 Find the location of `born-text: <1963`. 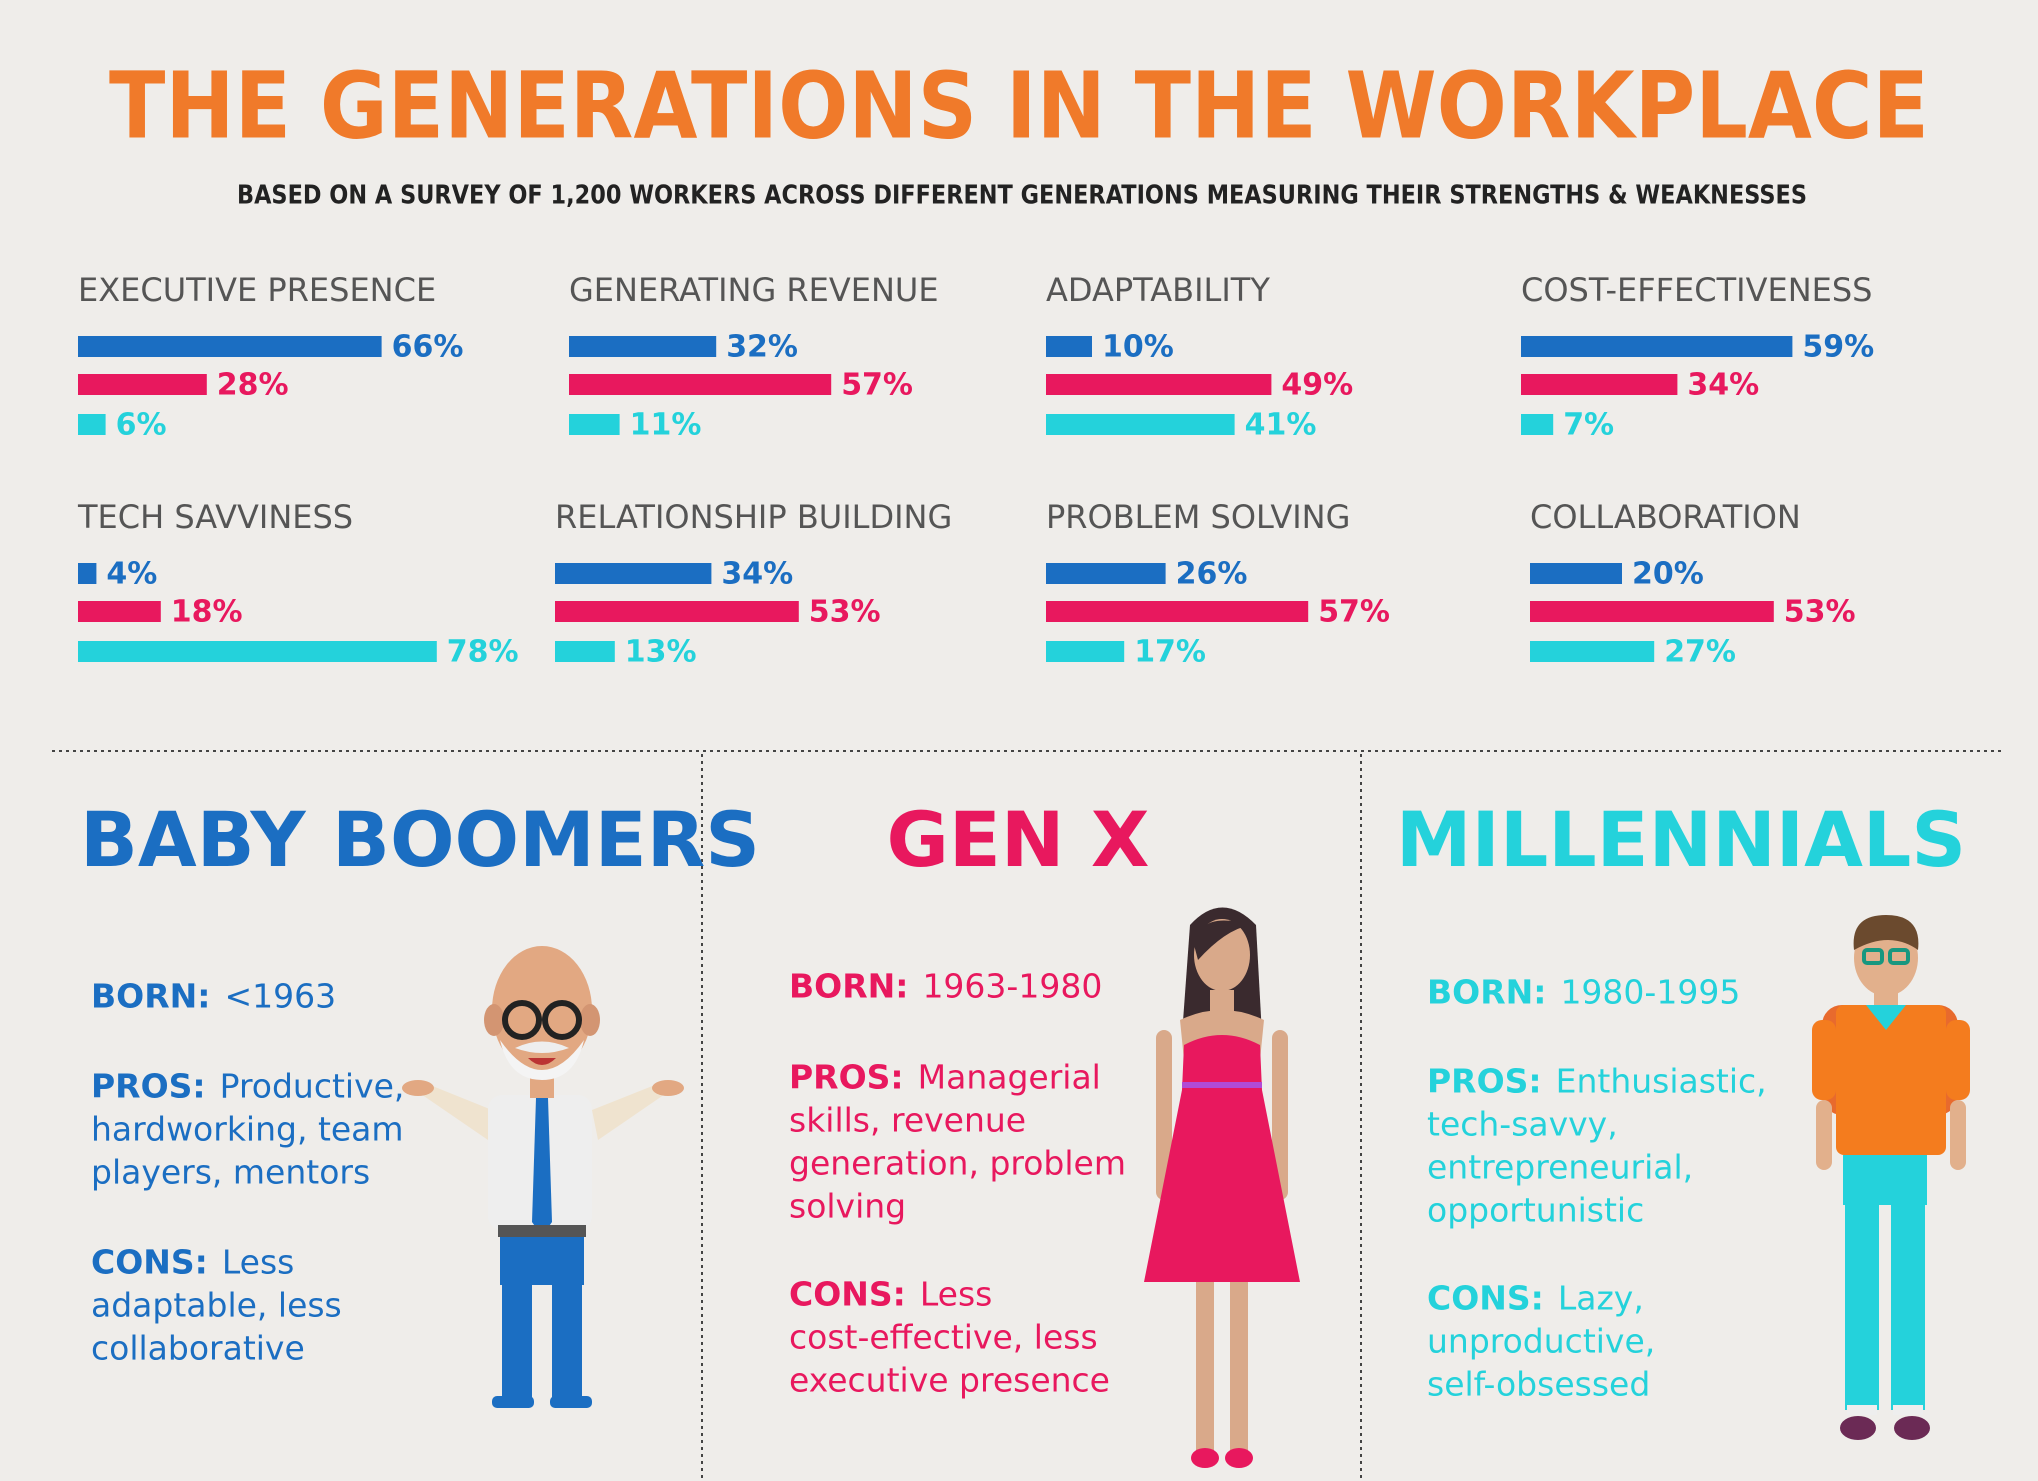

born-text: <1963 is located at coordinates (280, 996).